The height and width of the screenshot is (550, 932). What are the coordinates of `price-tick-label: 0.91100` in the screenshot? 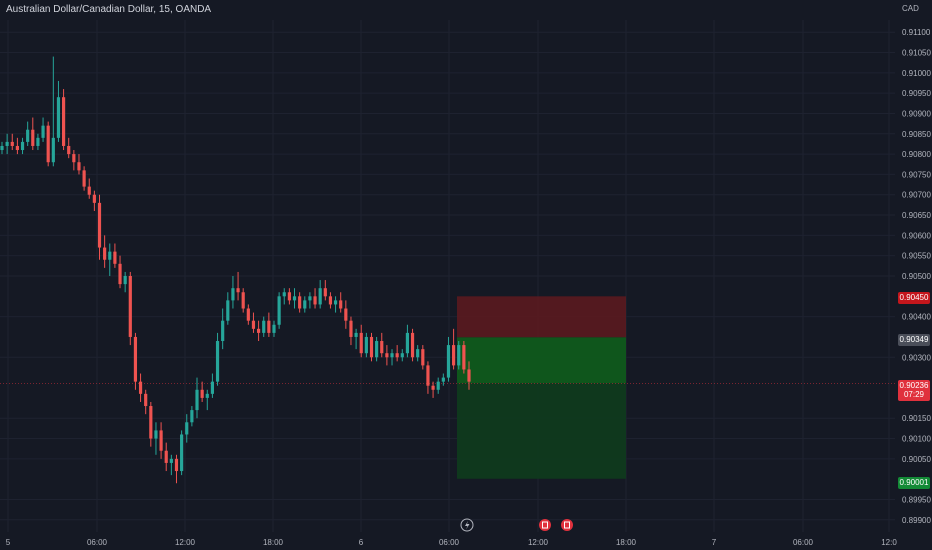 It's located at (916, 32).